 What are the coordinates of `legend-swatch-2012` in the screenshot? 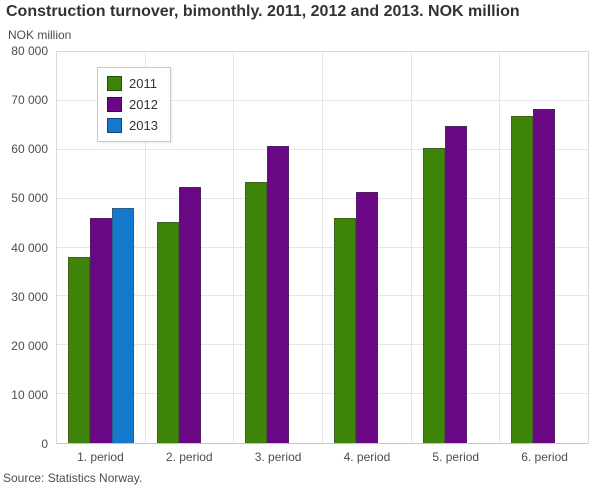 It's located at (114, 104).